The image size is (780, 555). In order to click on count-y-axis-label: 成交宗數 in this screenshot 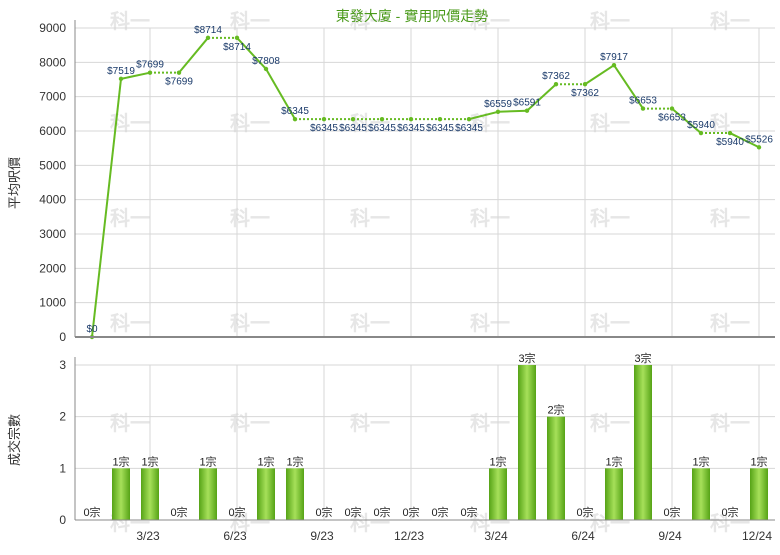, I will do `click(14, 440)`.